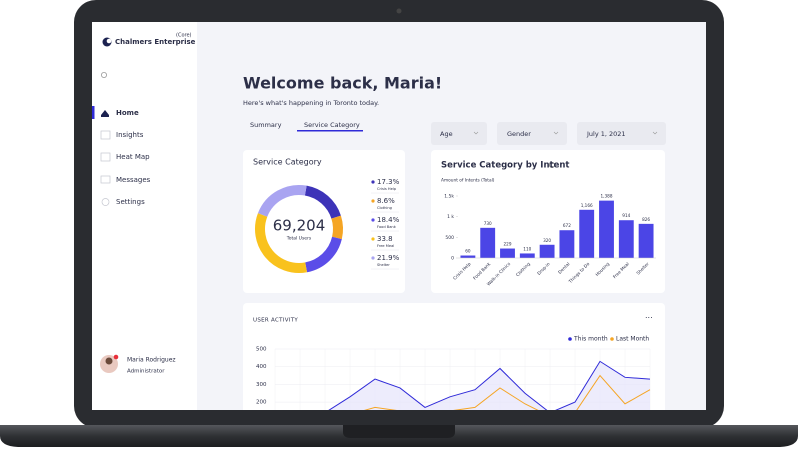 The image size is (798, 464). I want to click on y-tick-label: 200, so click(261, 403).